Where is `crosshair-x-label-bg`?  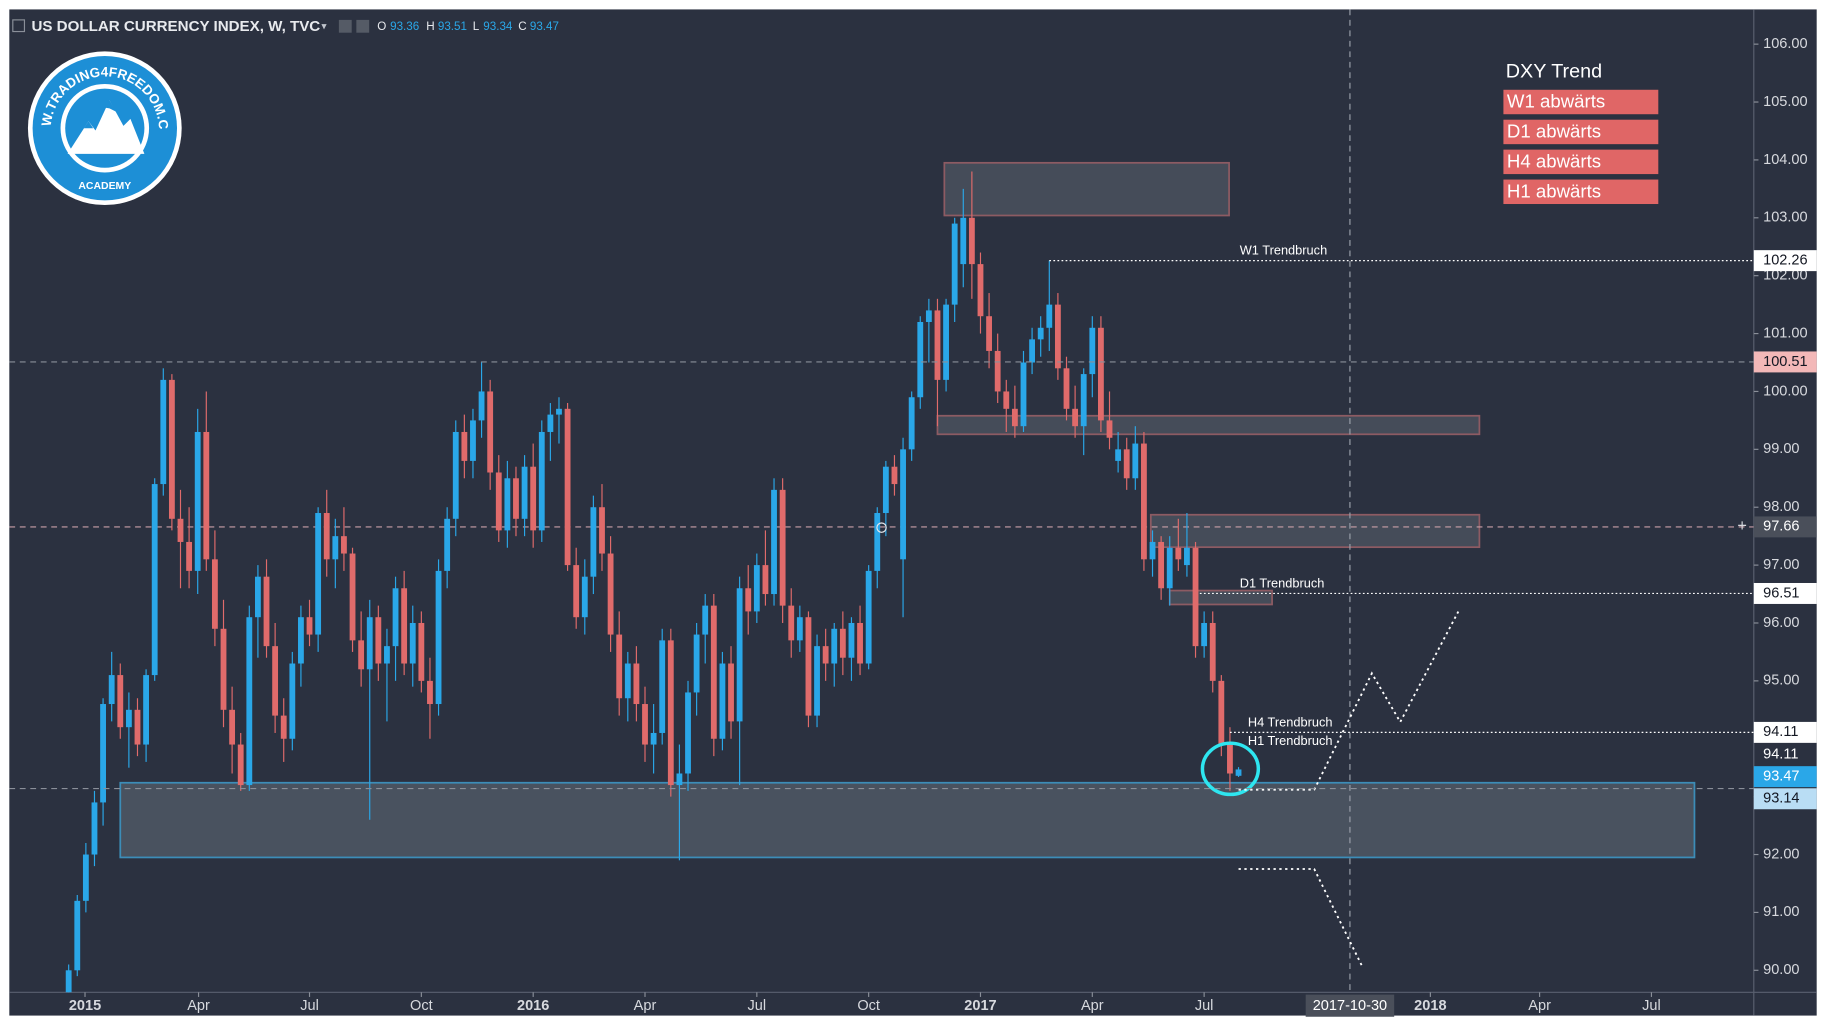
crosshair-x-label-bg is located at coordinates (1350, 1005).